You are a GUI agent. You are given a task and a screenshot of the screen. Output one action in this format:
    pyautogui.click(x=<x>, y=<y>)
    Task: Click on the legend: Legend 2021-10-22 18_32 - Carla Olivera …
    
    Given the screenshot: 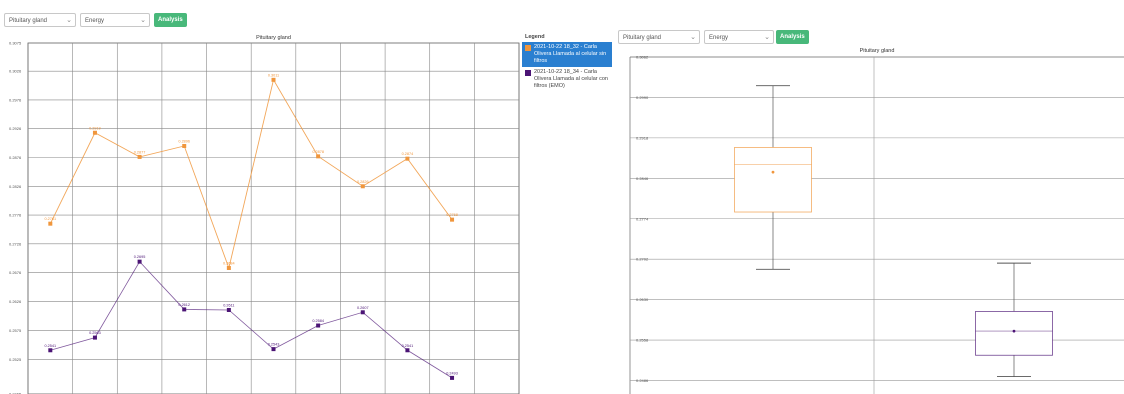 What is the action you would take?
    pyautogui.click(x=567, y=62)
    